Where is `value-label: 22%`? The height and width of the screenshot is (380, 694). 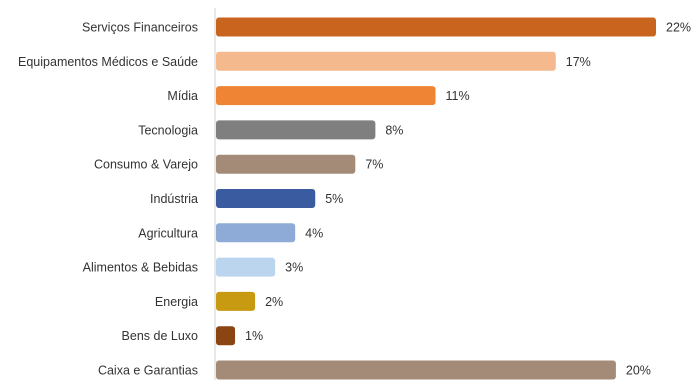
value-label: 22% is located at coordinates (678, 28).